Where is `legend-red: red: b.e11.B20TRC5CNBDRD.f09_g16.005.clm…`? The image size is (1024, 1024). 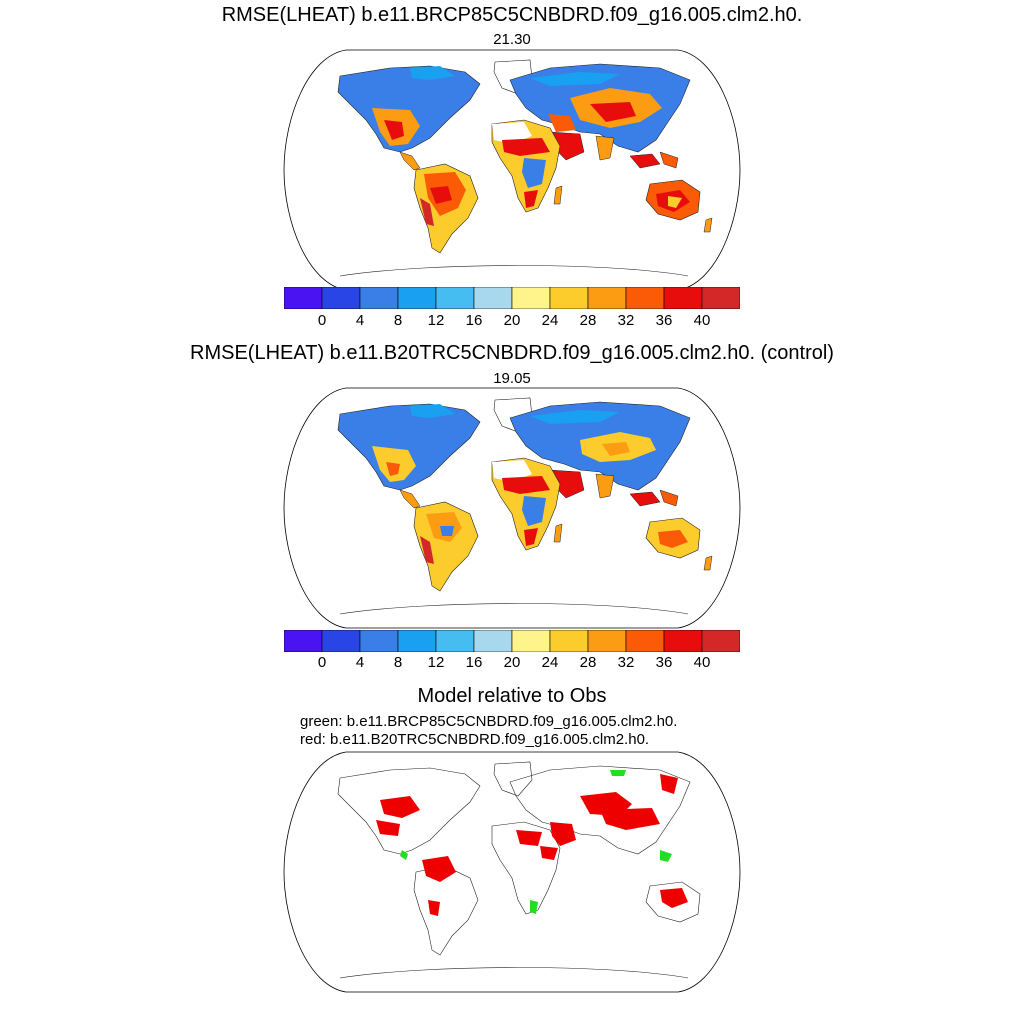
legend-red: red: b.e11.B20TRC5CNBDRD.f09_g16.005.clm… is located at coordinates (475, 739).